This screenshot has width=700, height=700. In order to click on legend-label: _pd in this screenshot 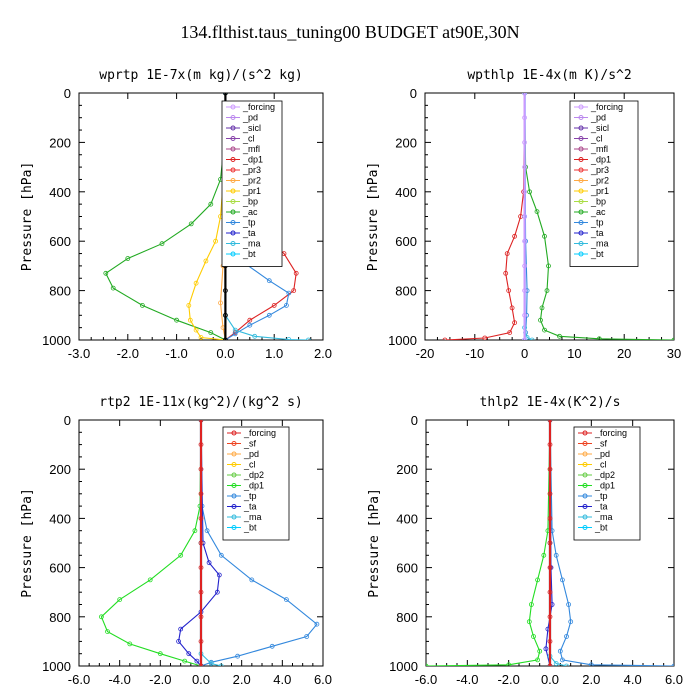, I will do `click(598, 118)`.